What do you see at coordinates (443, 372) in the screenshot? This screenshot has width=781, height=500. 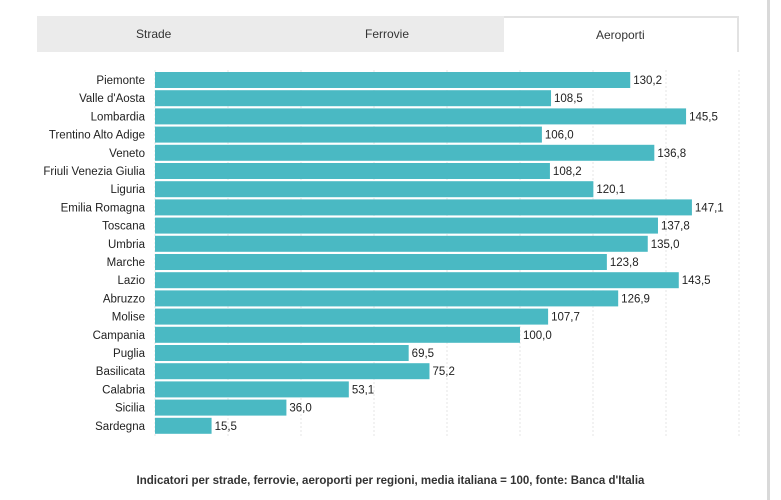 I see `value-label: 75,2` at bounding box center [443, 372].